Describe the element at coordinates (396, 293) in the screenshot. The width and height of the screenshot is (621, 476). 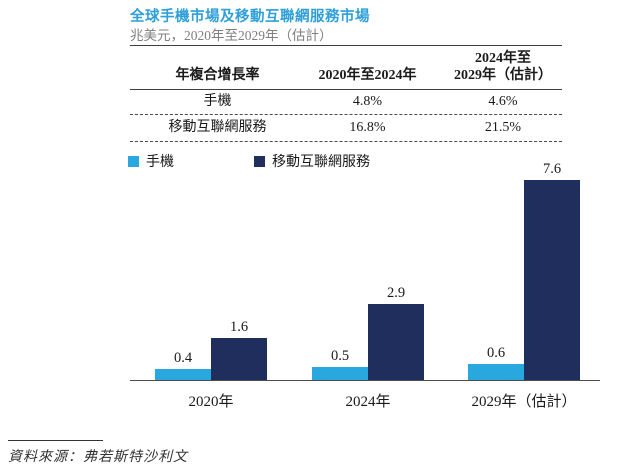
I see `bar-value-label: 2.9` at that location.